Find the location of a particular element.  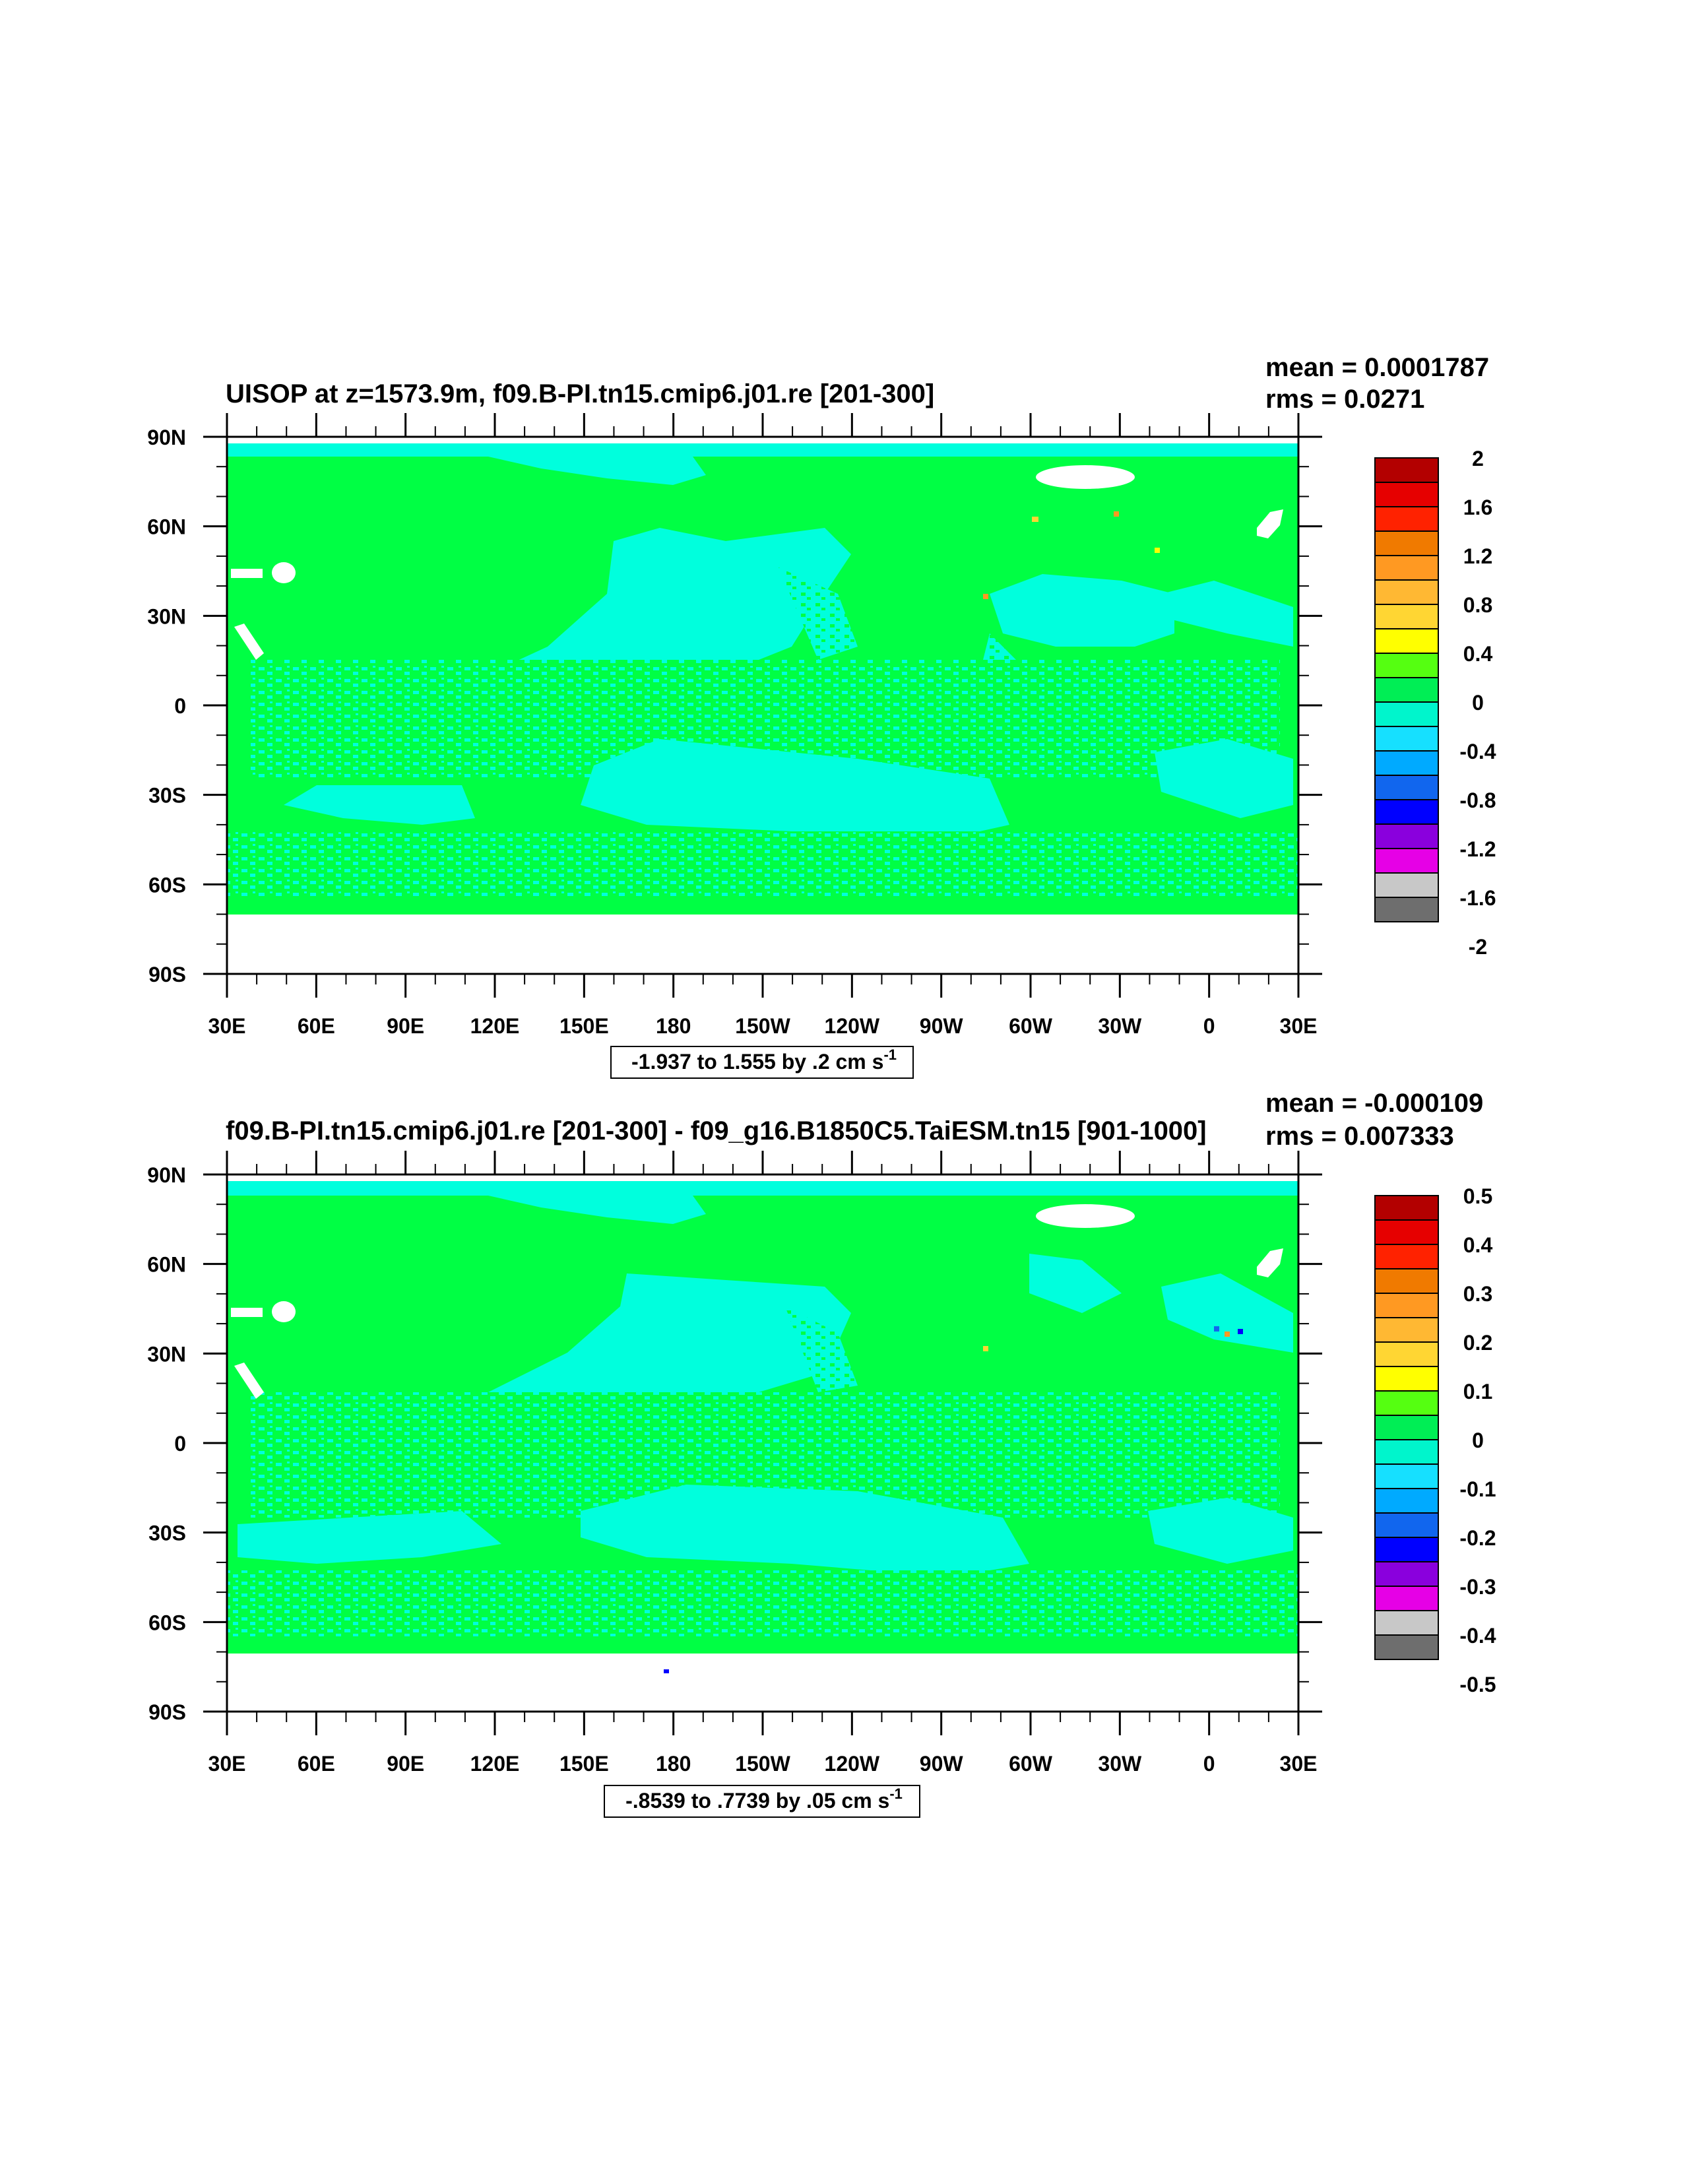

panel-2-colorbar: 0.5 0.4 0.3 0.2 0.1 0 -0.1 -0.2 -0.3 -0.4 -0.5 is located at coordinates (1435, 1440).